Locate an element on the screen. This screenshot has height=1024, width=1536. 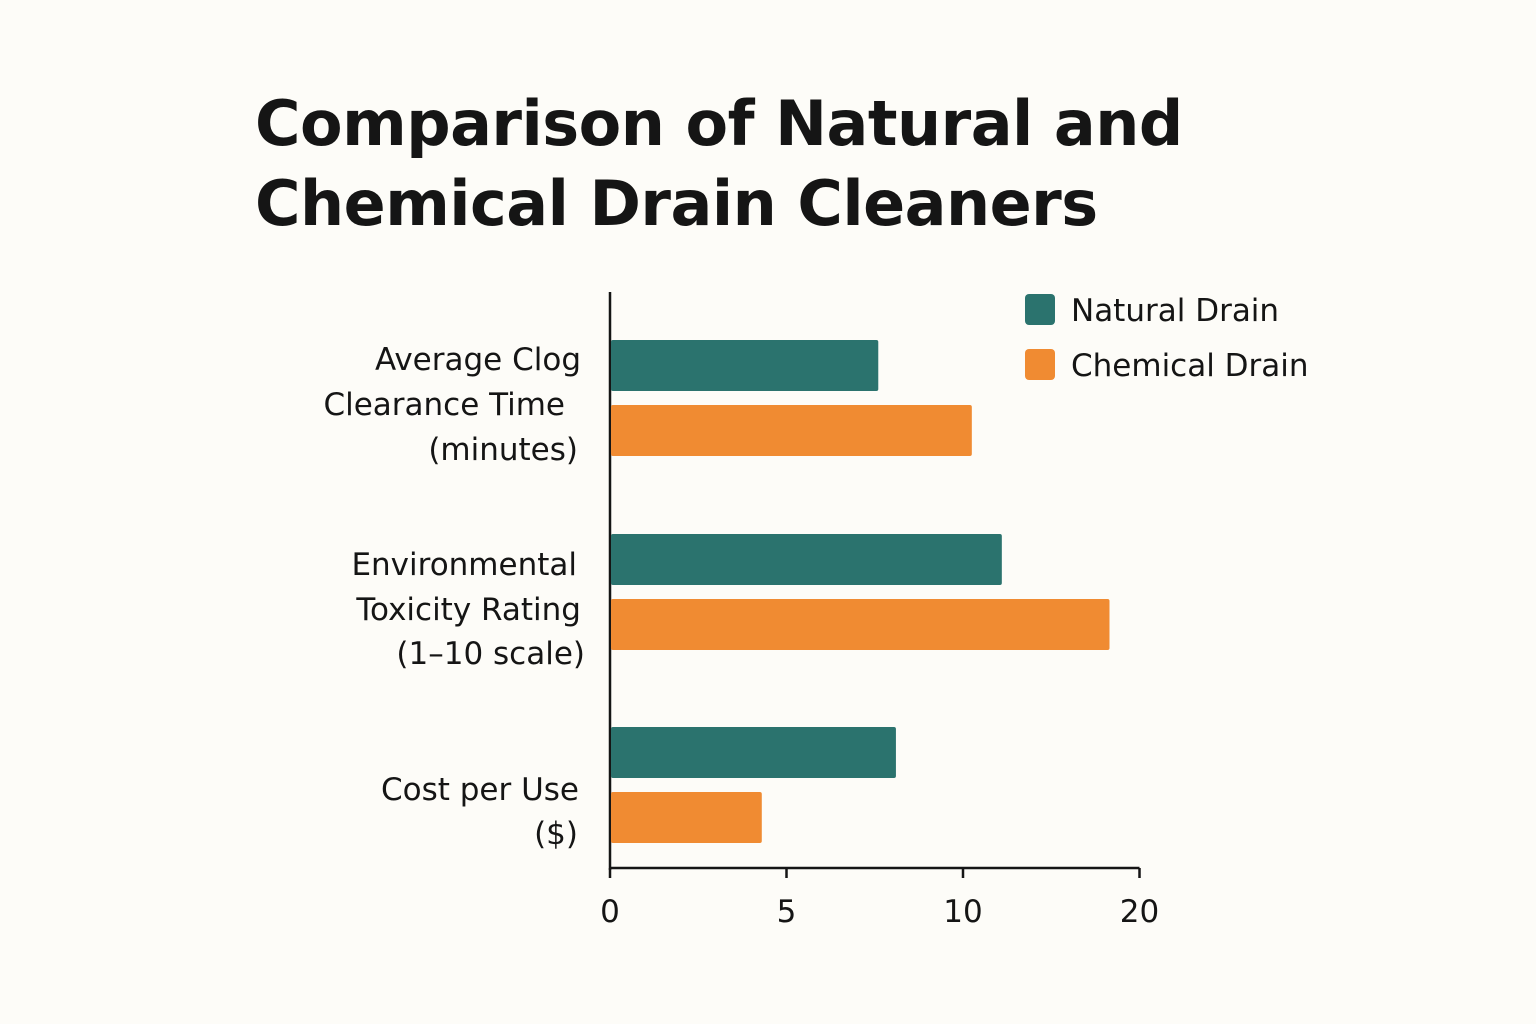
category-label: Environmental is located at coordinates (464, 565).